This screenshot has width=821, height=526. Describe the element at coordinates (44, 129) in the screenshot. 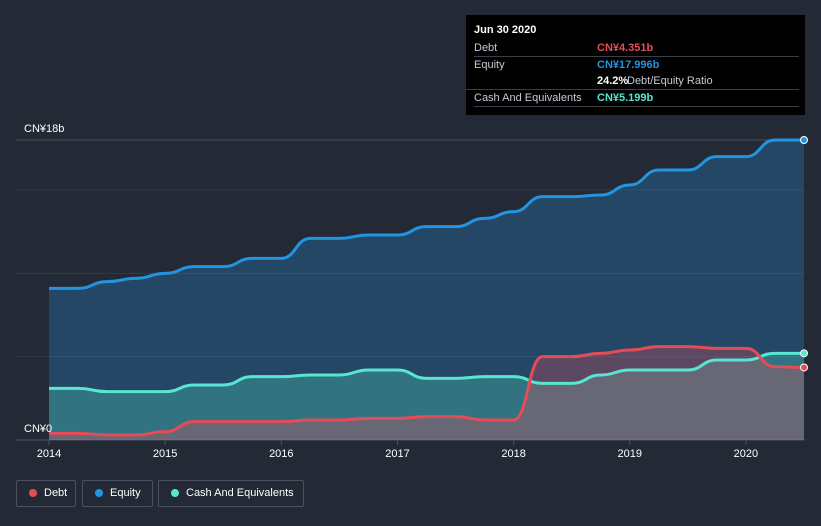

I see `y-axis-top-label: CN¥18b` at that location.